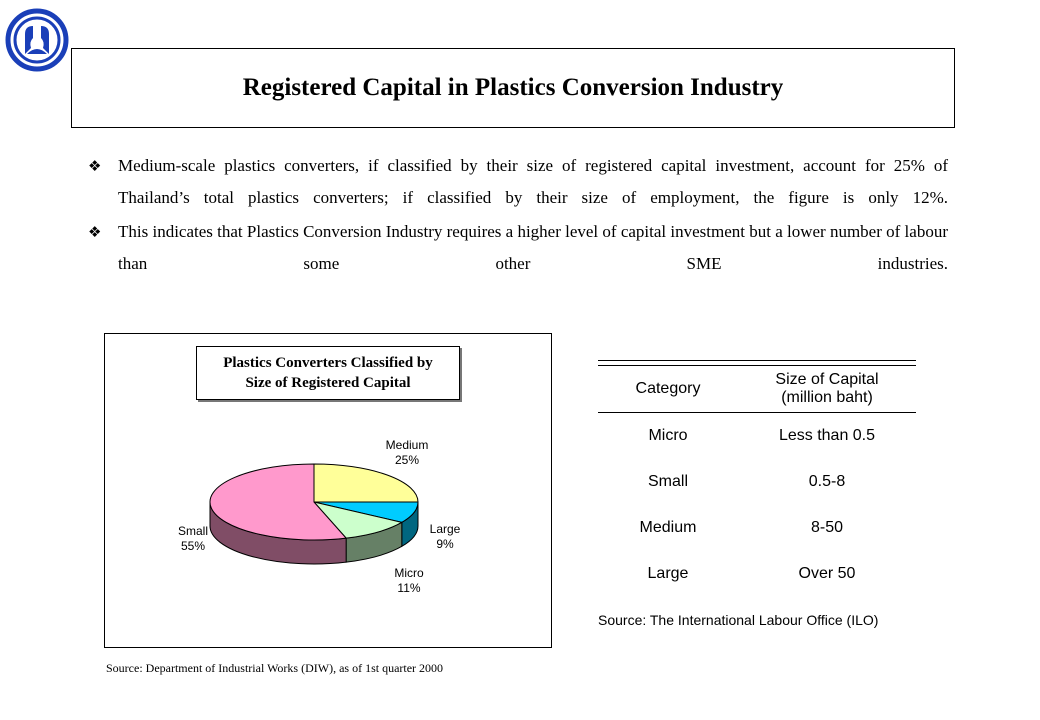  Describe the element at coordinates (192, 531) in the screenshot. I see `pie-label-small-name: Small` at that location.